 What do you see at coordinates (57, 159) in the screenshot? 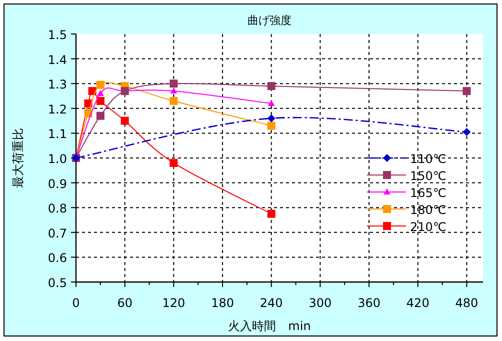
I see `y-tick-label: 1.0` at bounding box center [57, 159].